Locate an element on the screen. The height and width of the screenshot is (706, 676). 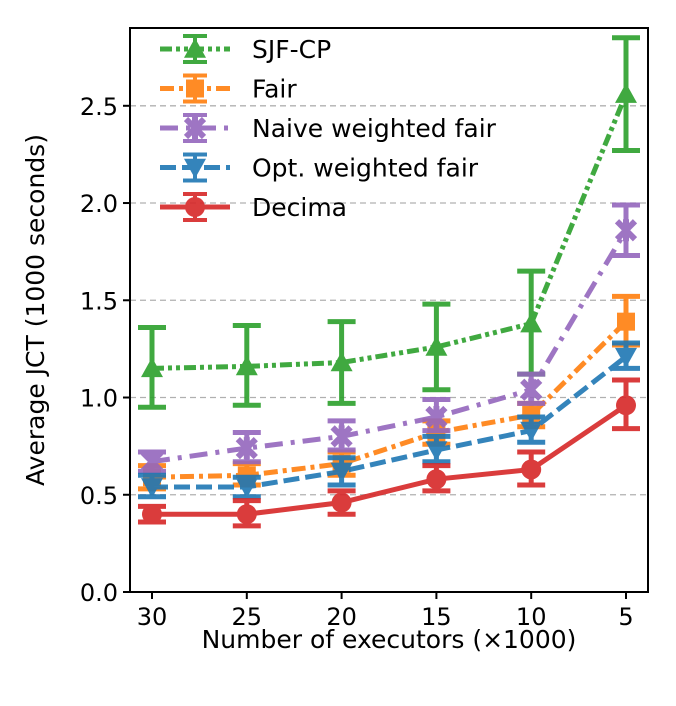
x-tick-label: 10 is located at coordinates (531, 617).